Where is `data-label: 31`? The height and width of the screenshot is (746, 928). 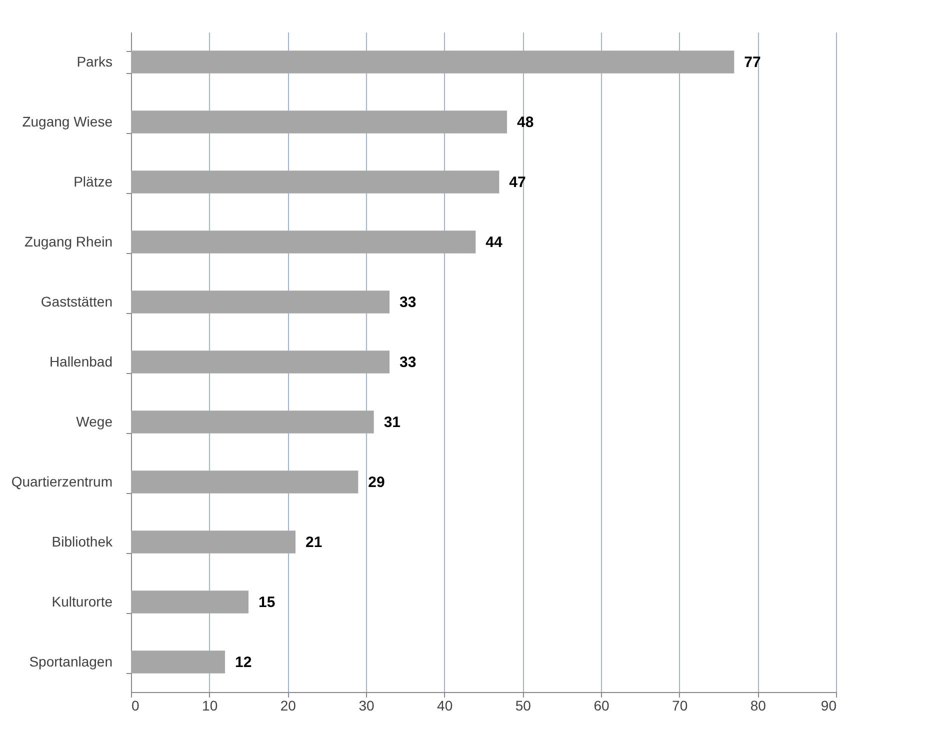
data-label: 31 is located at coordinates (392, 422).